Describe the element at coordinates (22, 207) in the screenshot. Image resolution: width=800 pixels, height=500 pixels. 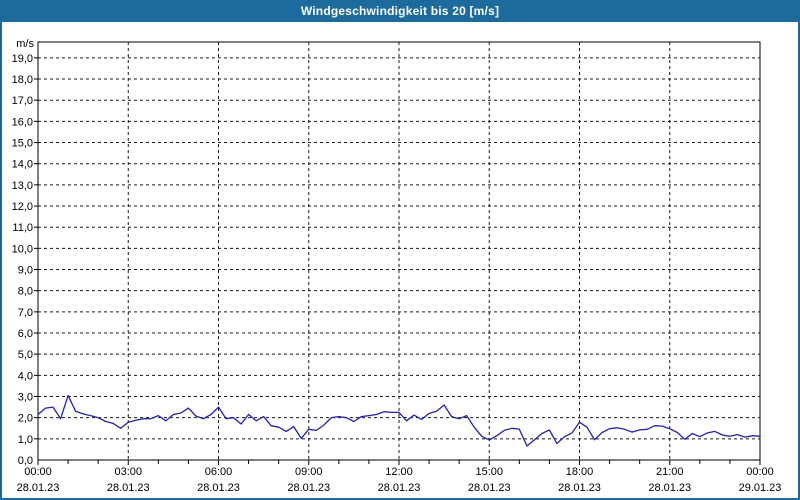
I see `svg-text: 12,0` at that location.